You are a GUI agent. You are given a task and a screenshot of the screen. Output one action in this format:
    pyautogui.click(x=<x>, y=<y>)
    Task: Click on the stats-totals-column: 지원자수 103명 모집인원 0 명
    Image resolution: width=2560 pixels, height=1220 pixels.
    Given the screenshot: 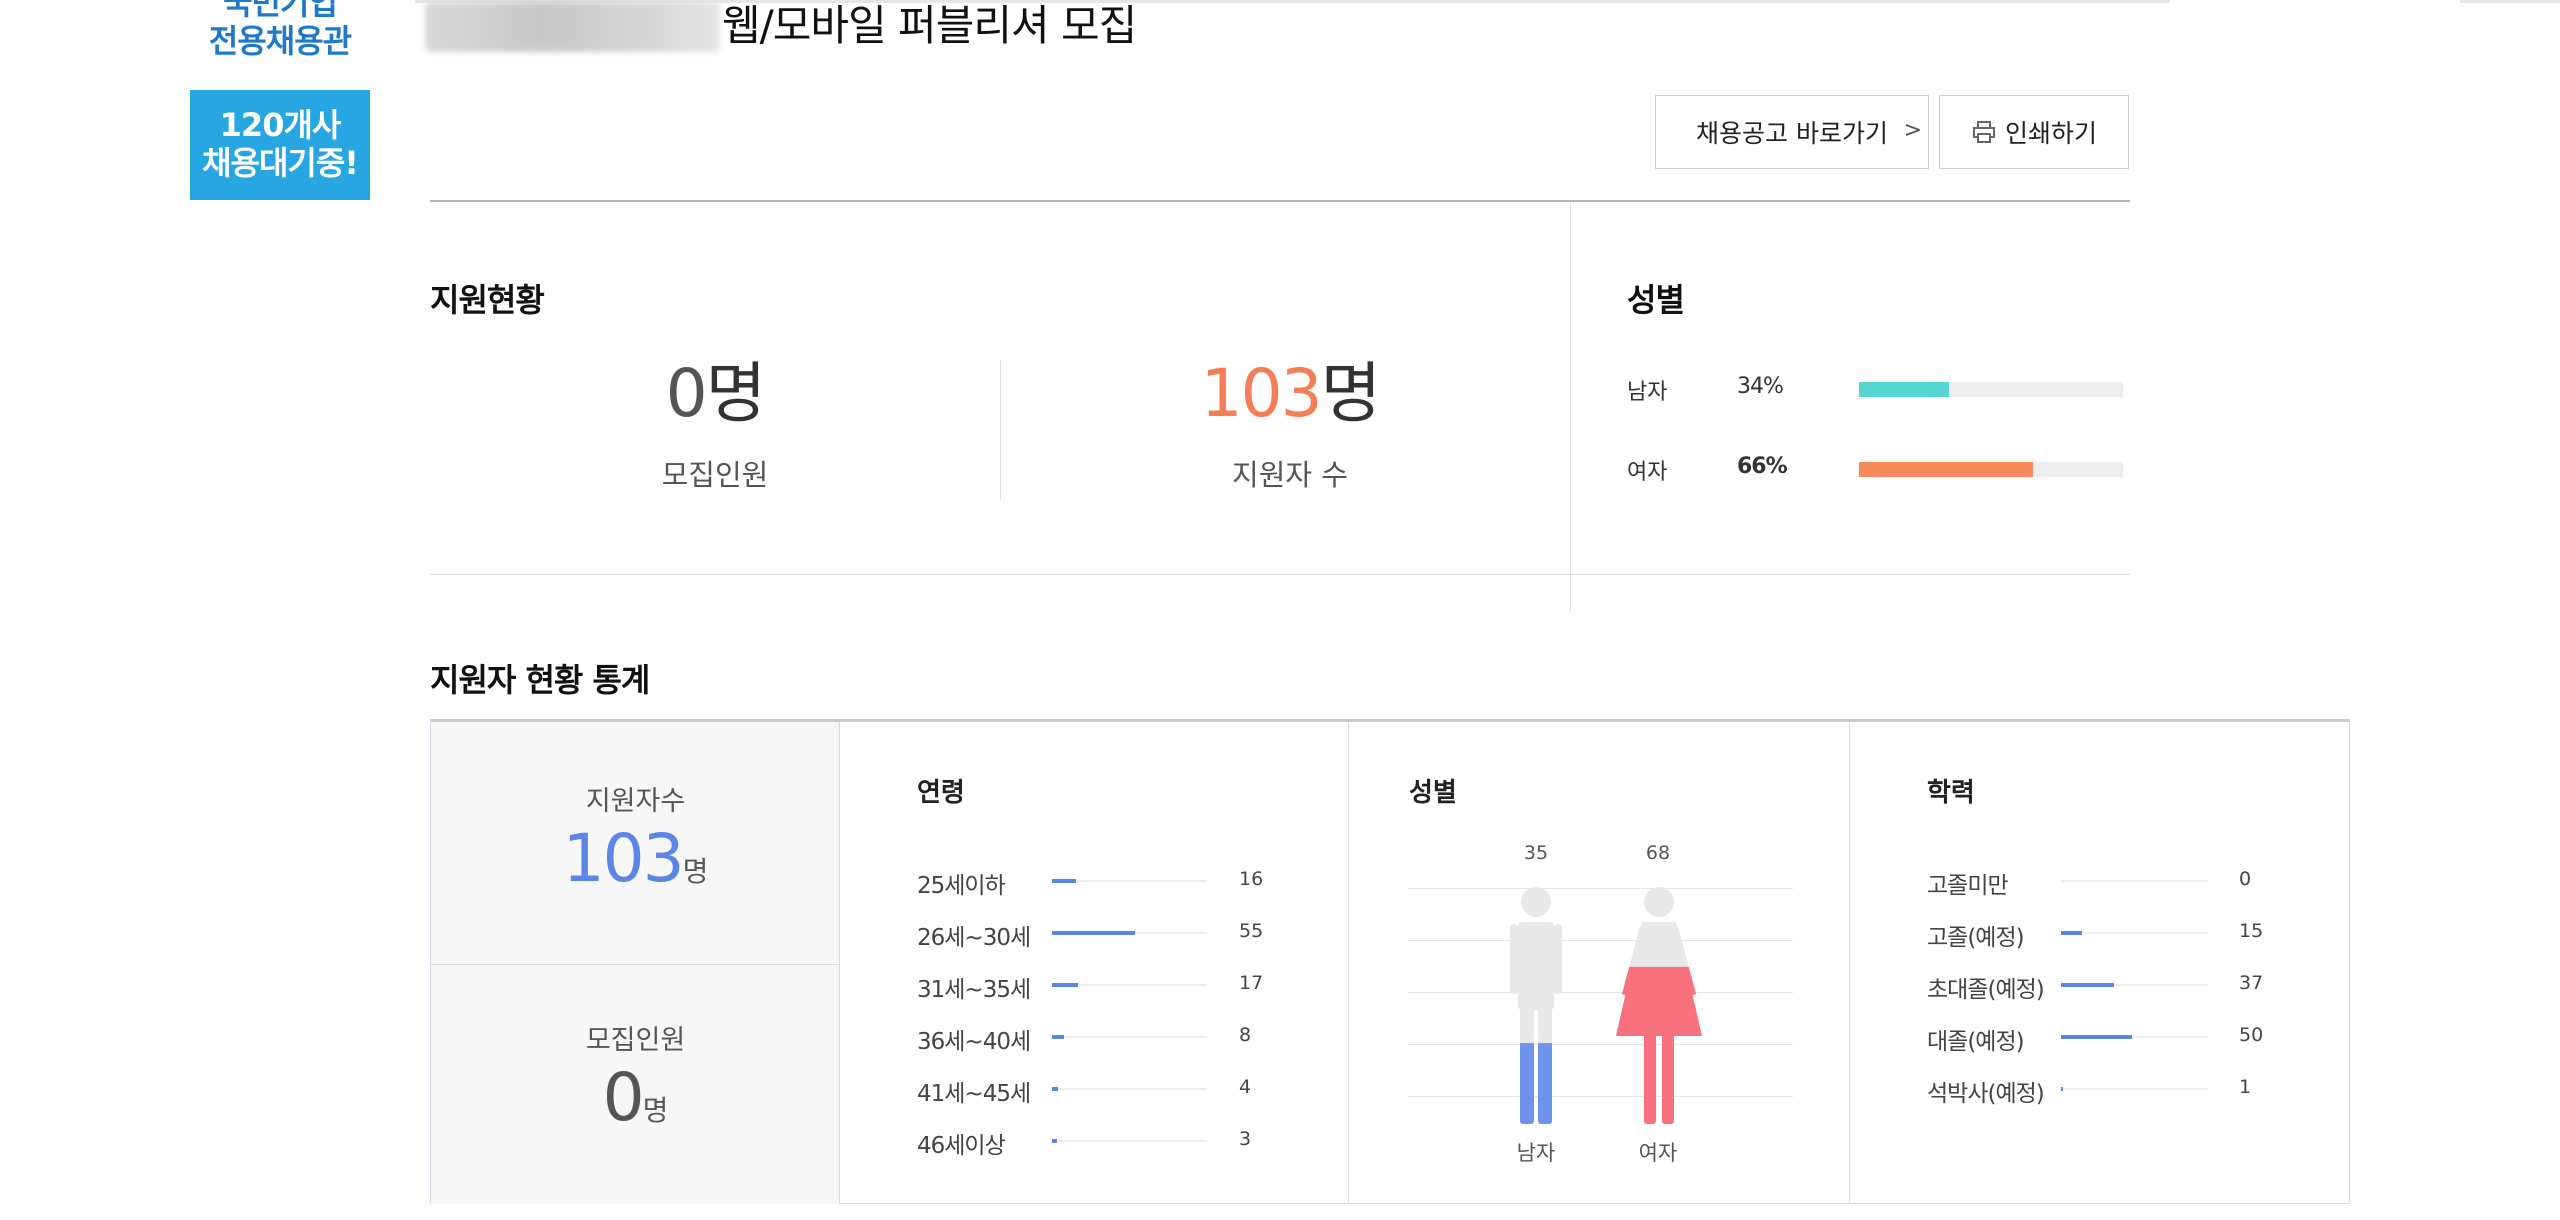 What is the action you would take?
    pyautogui.click(x=635, y=963)
    